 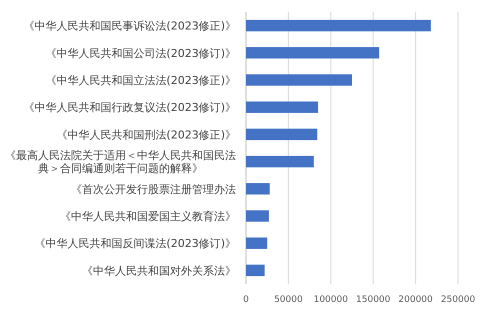 I want to click on y-tick-label: 《首次公开发行股票注册管理办法, so click(x=153, y=189).